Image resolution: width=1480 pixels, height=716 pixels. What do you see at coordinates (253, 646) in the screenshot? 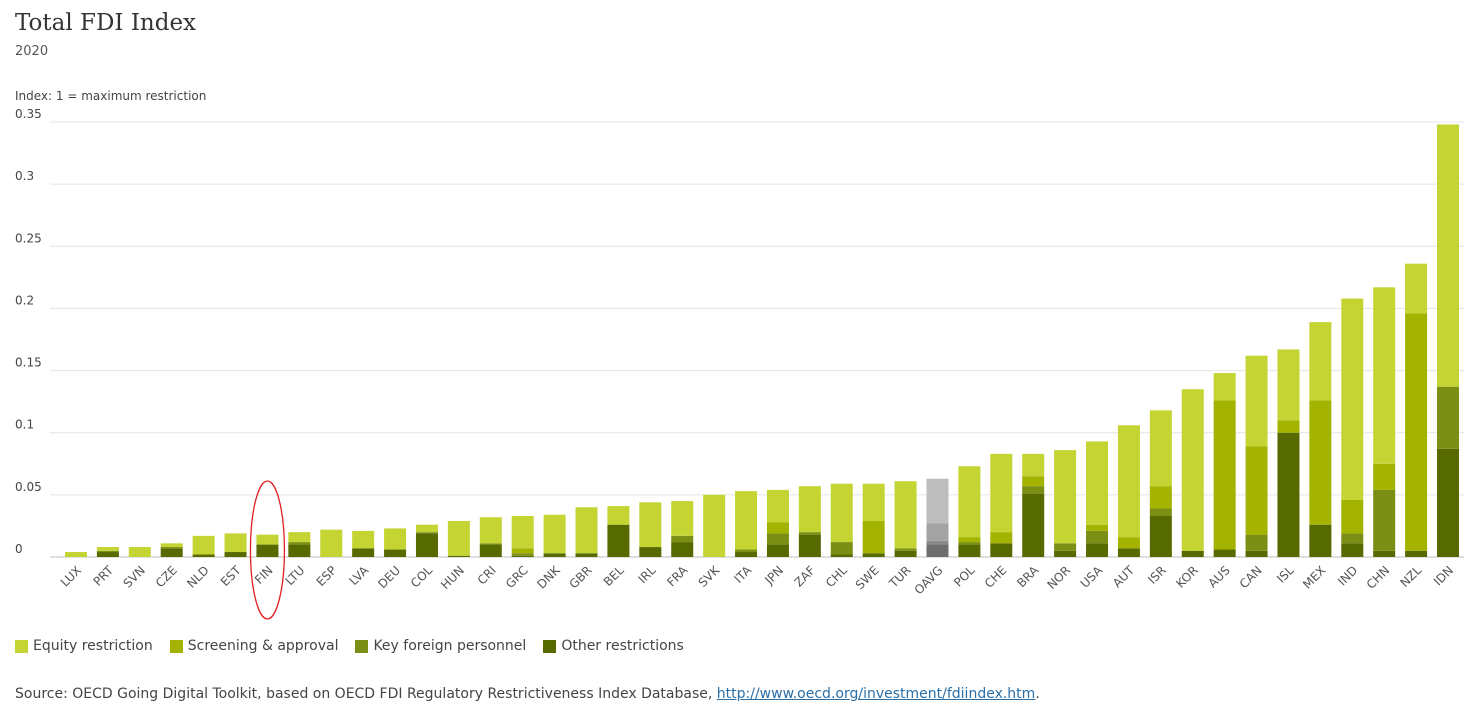
I see `legend-item-screening: Screening & approval` at bounding box center [253, 646].